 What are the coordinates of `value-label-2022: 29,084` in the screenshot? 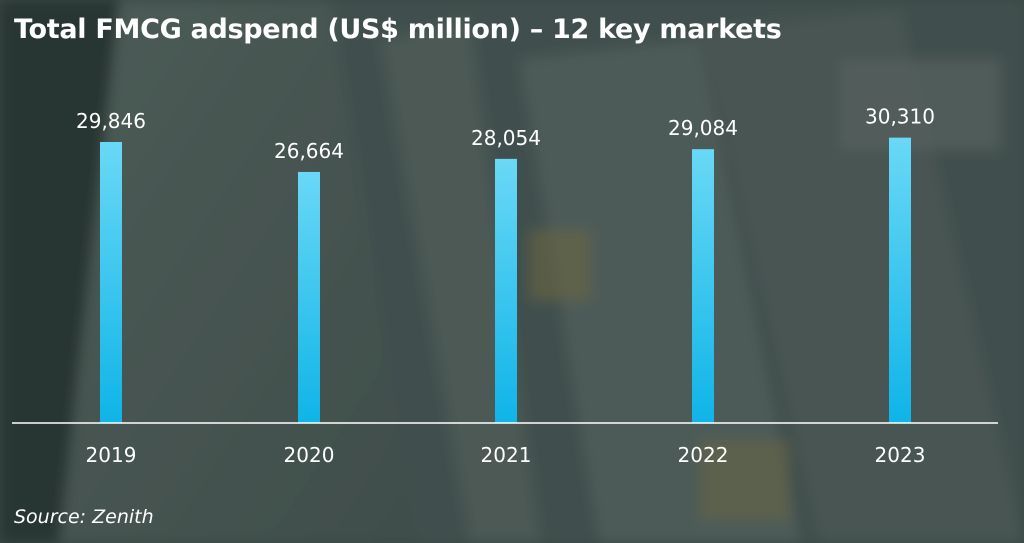 It's located at (703, 128).